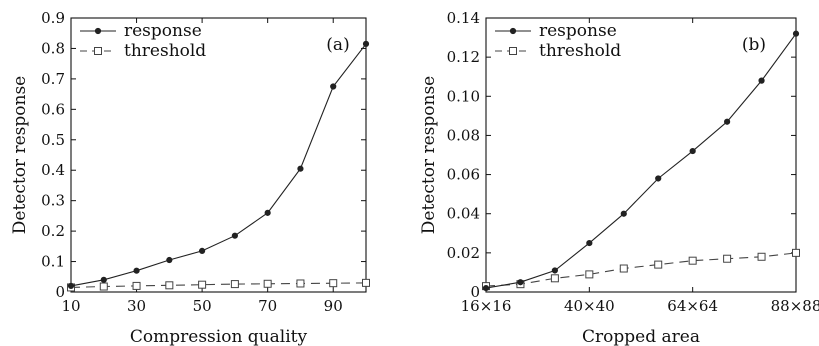 The height and width of the screenshot is (346, 819). I want to click on x-tick-label: 50, so click(202, 306).